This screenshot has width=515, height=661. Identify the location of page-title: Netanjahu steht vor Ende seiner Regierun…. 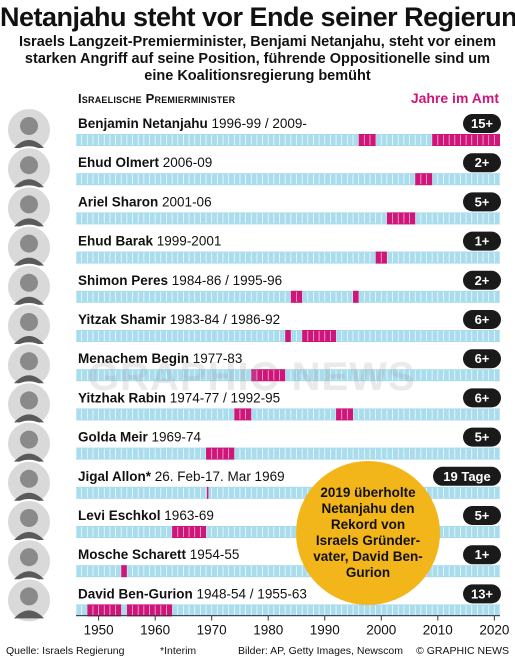
(257, 17).